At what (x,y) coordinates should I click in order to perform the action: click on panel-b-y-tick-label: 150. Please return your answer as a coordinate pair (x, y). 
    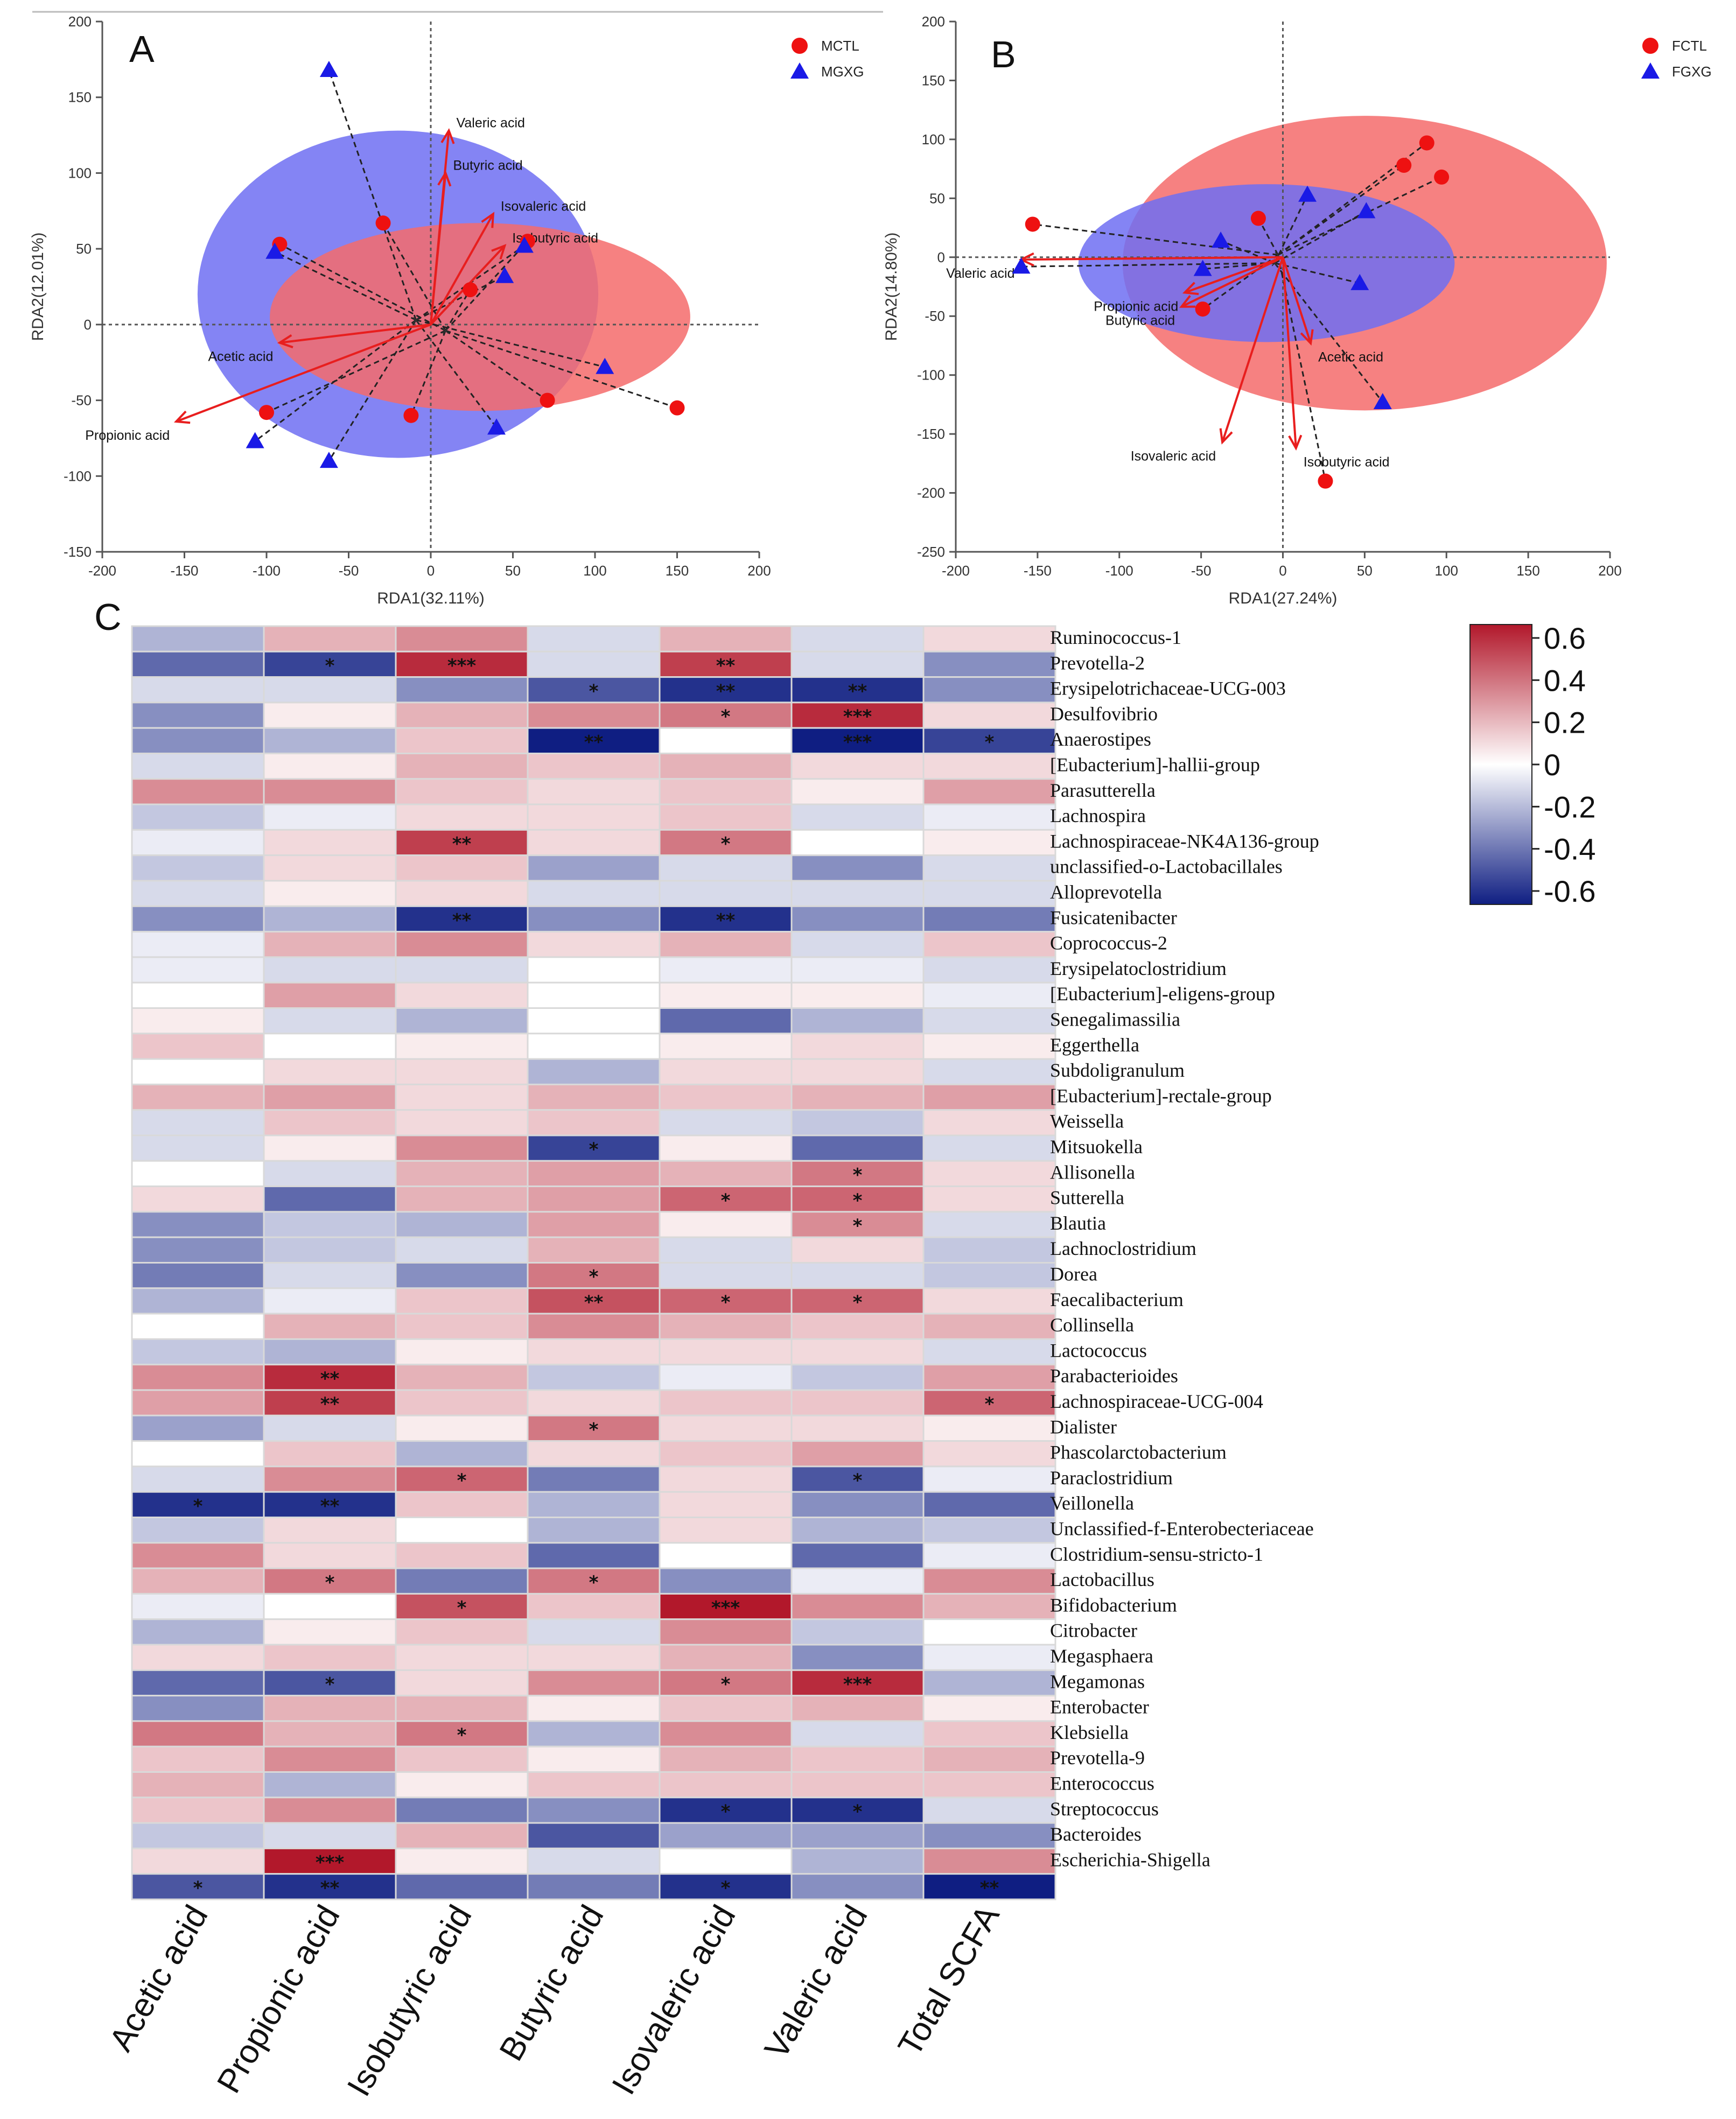
    Looking at the image, I should click on (933, 80).